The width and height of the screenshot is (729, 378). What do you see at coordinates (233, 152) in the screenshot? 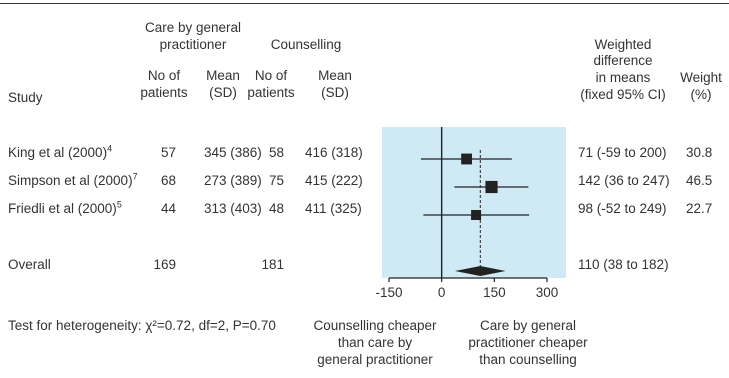
I see `gp-mean: 345 (386)` at bounding box center [233, 152].